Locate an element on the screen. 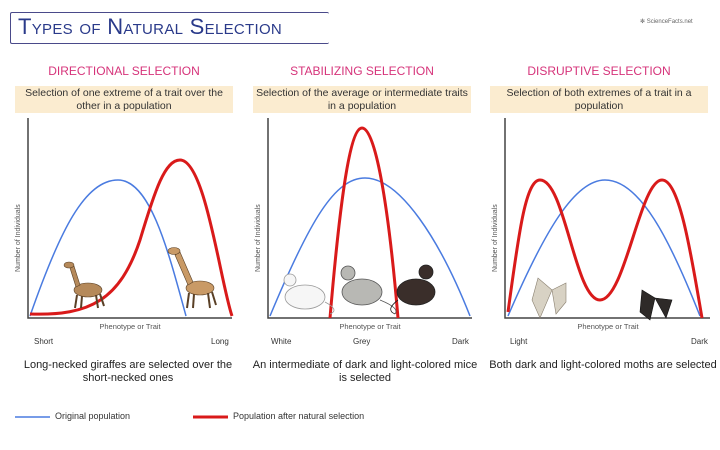 Image resolution: width=720 pixels, height=450 pixels. page-title: Types of Natural Selection is located at coordinates (150, 26).